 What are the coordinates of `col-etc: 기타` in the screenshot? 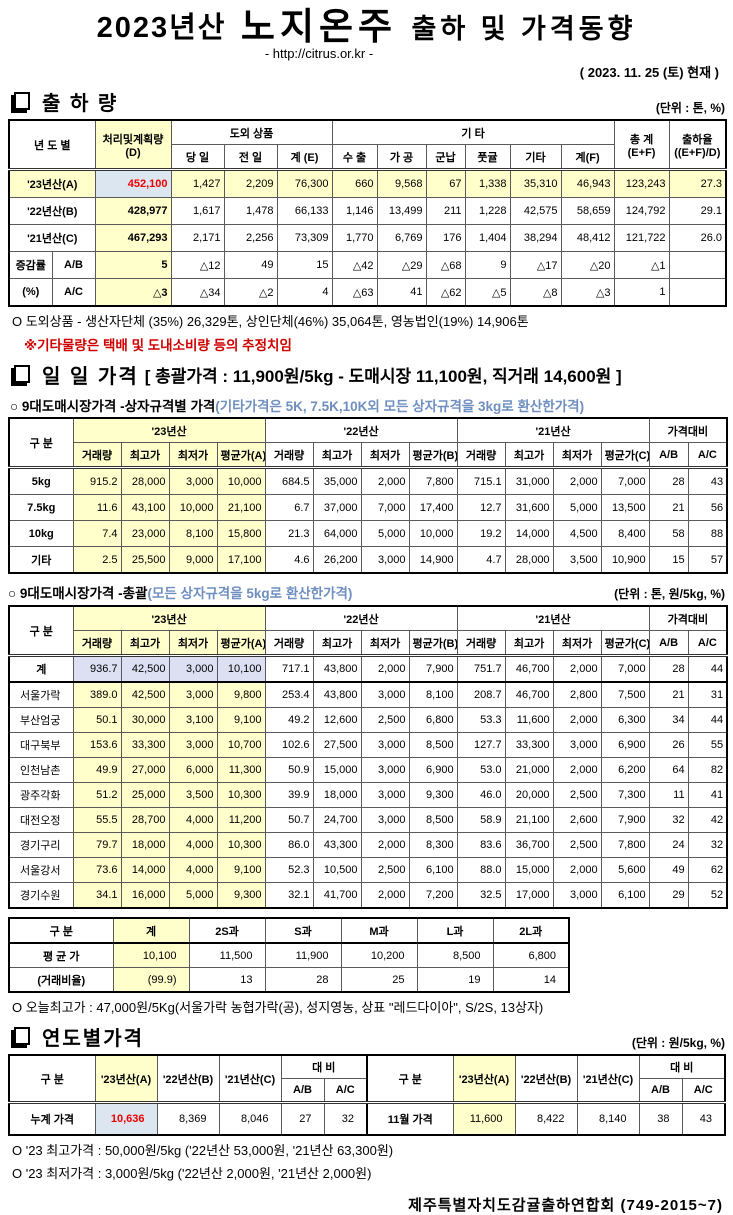 It's located at (535, 157).